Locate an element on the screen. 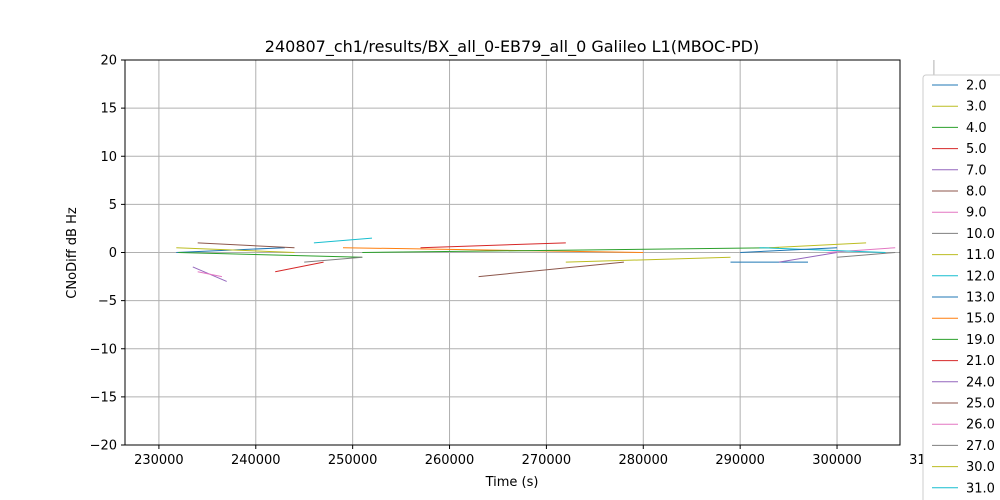 The width and height of the screenshot is (1000, 500). legend-label: 19.0 is located at coordinates (980, 340).